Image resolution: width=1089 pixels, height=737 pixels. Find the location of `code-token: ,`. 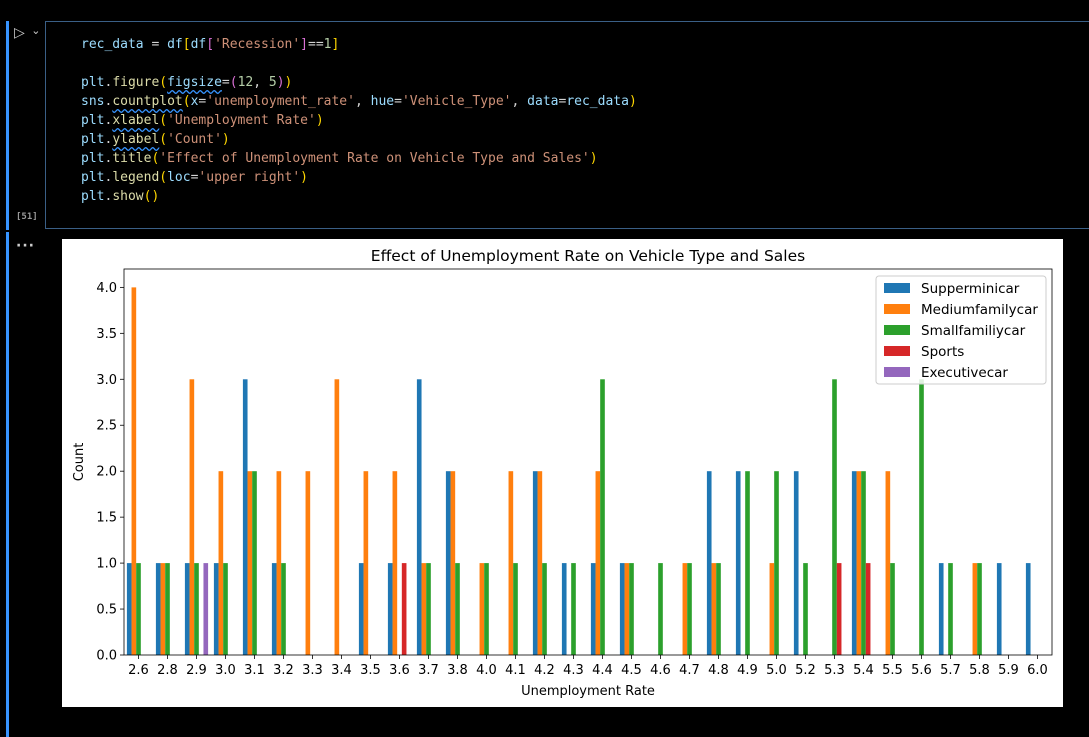

code-token: , is located at coordinates (261, 82).